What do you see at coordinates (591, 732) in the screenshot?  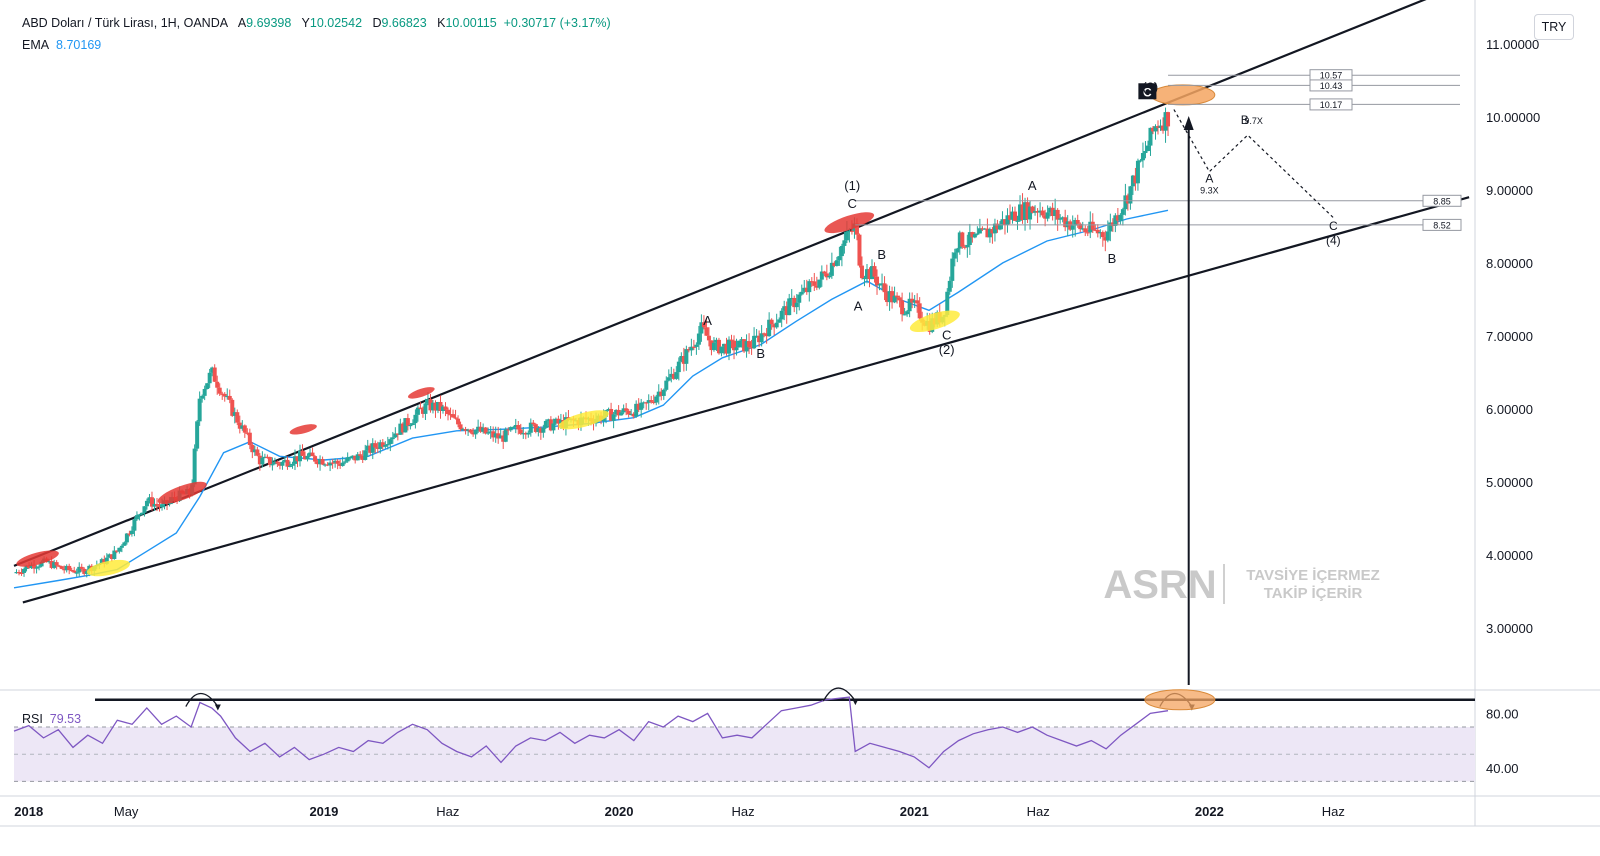 I see `rsi-line` at bounding box center [591, 732].